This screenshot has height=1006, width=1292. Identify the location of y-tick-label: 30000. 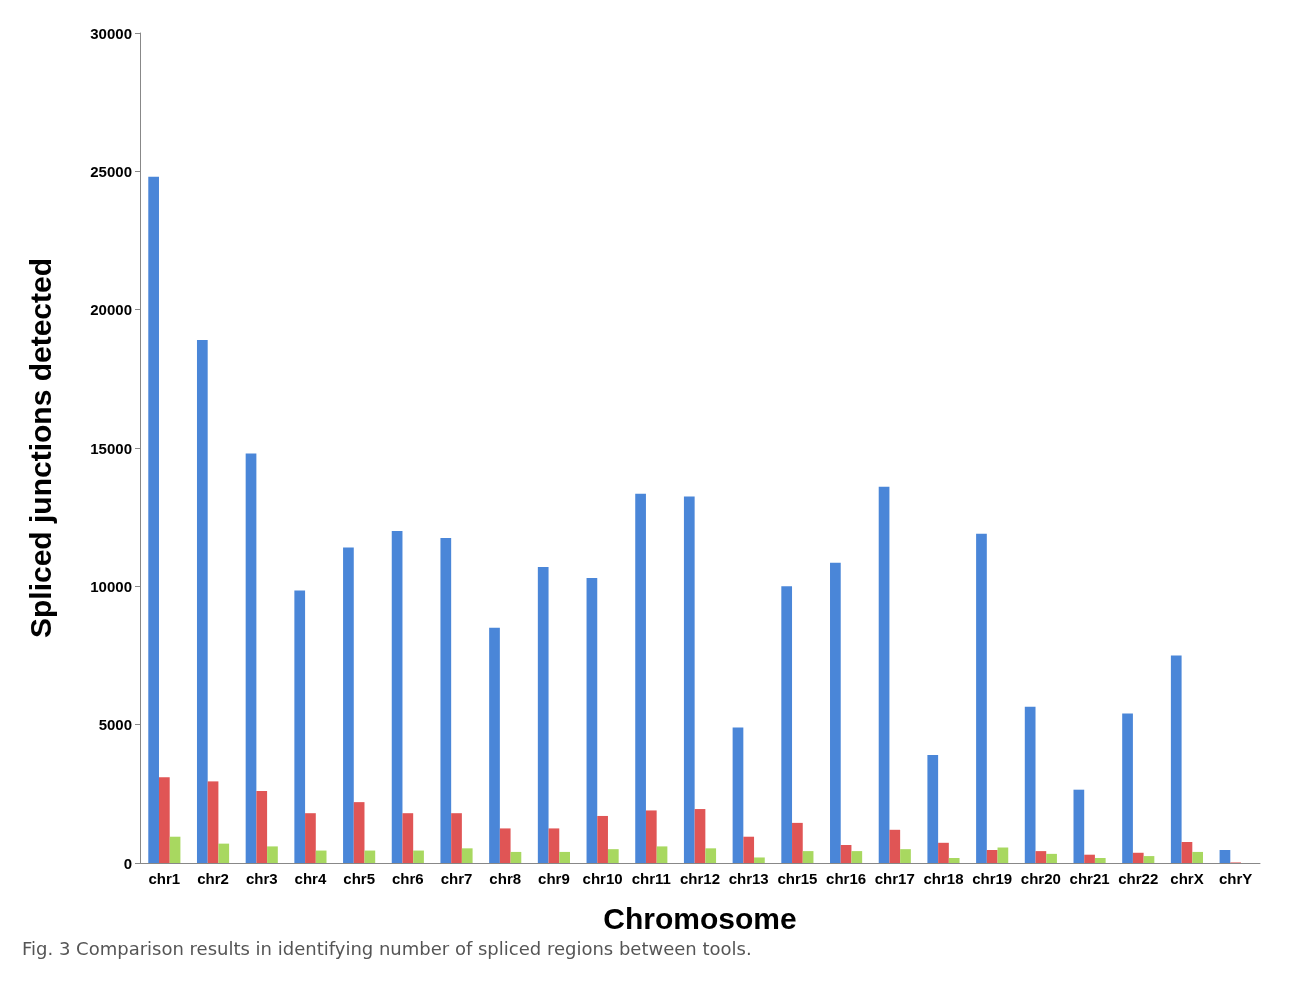
(111, 33).